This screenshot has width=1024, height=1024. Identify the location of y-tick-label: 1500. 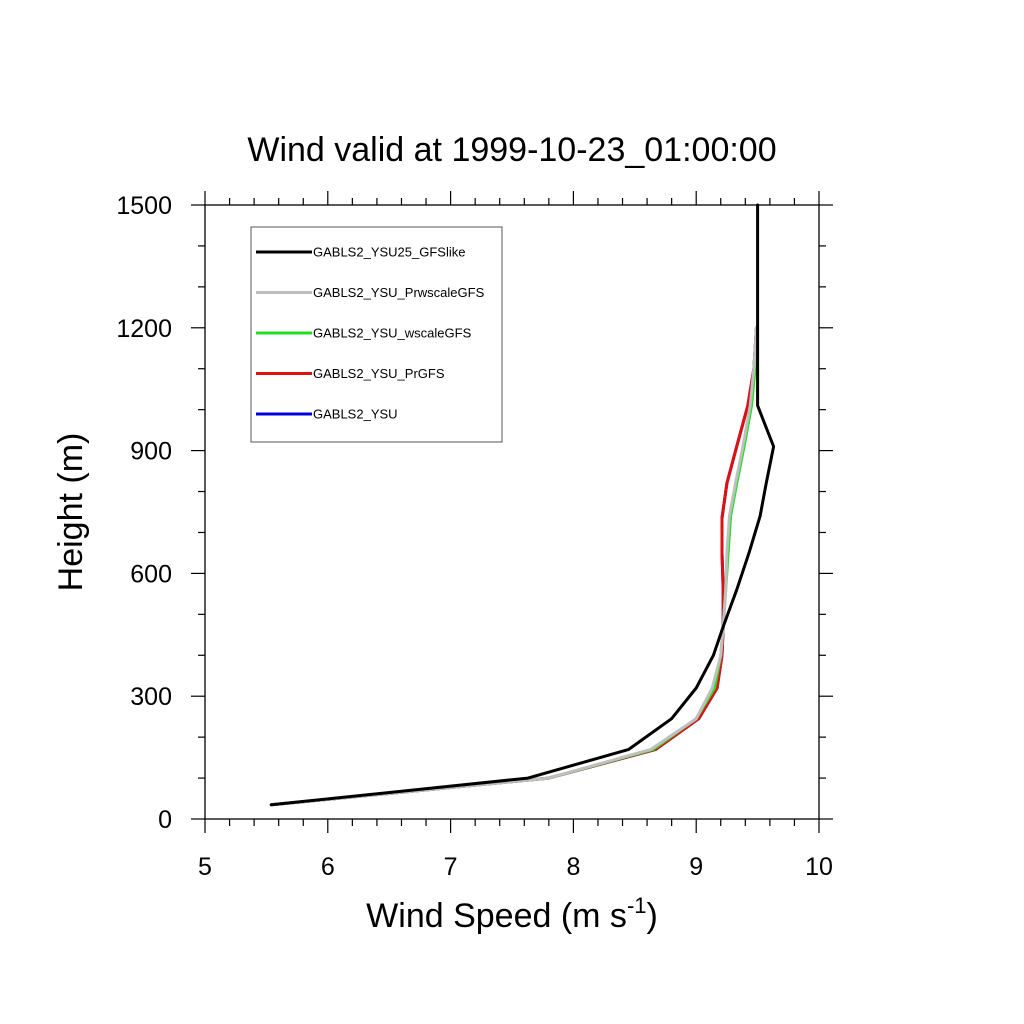
(144, 206).